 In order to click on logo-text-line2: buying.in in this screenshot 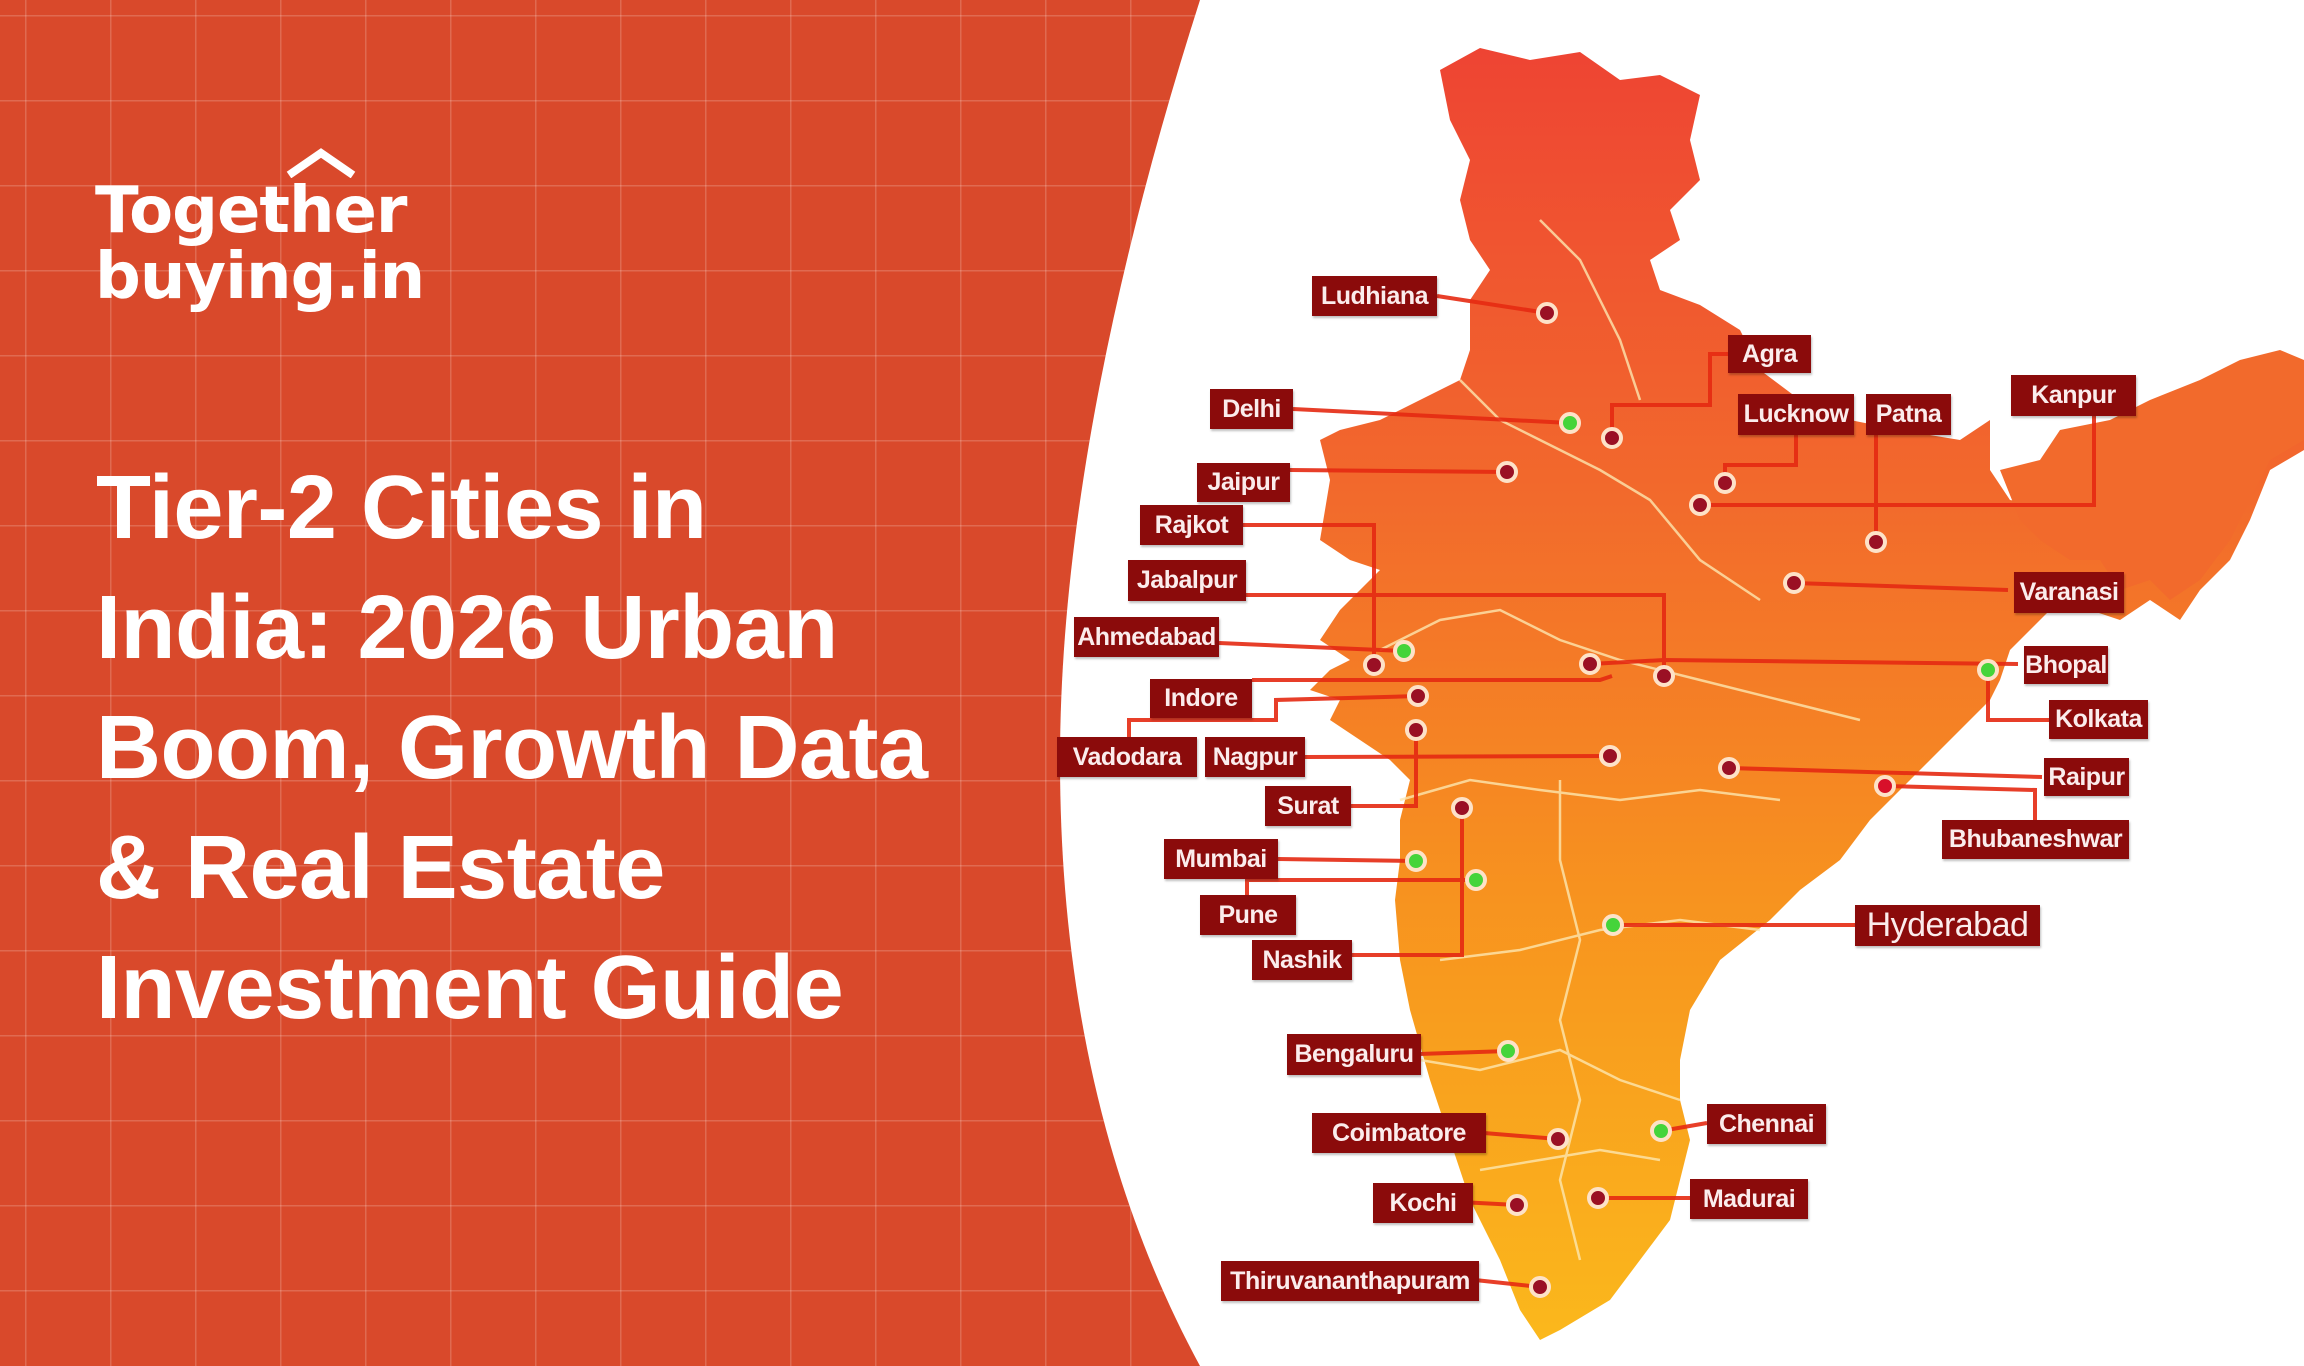, I will do `click(260, 277)`.